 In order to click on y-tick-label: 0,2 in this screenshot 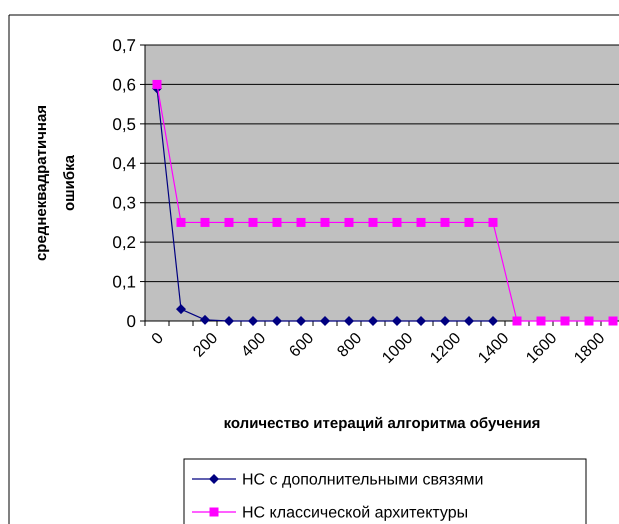, I will do `click(124, 242)`.